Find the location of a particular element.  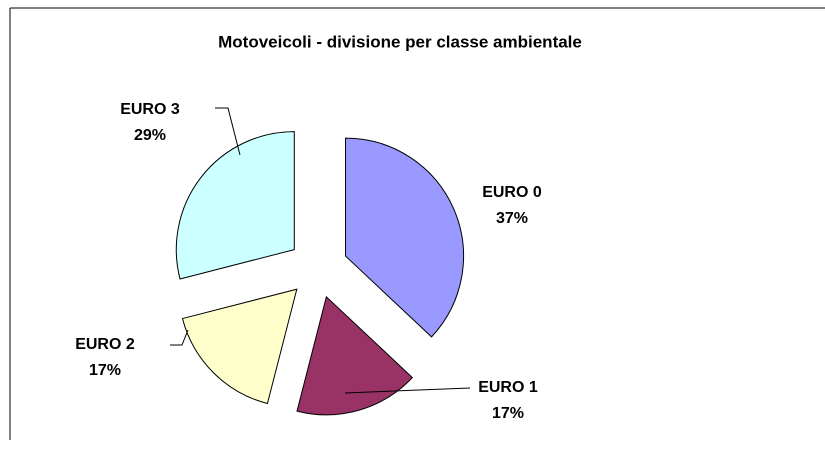

slice-label: EURO 2 is located at coordinates (105, 344).